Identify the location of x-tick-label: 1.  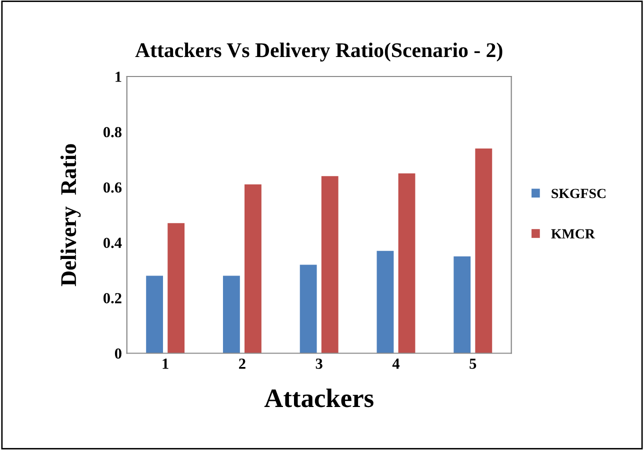
(165, 363).